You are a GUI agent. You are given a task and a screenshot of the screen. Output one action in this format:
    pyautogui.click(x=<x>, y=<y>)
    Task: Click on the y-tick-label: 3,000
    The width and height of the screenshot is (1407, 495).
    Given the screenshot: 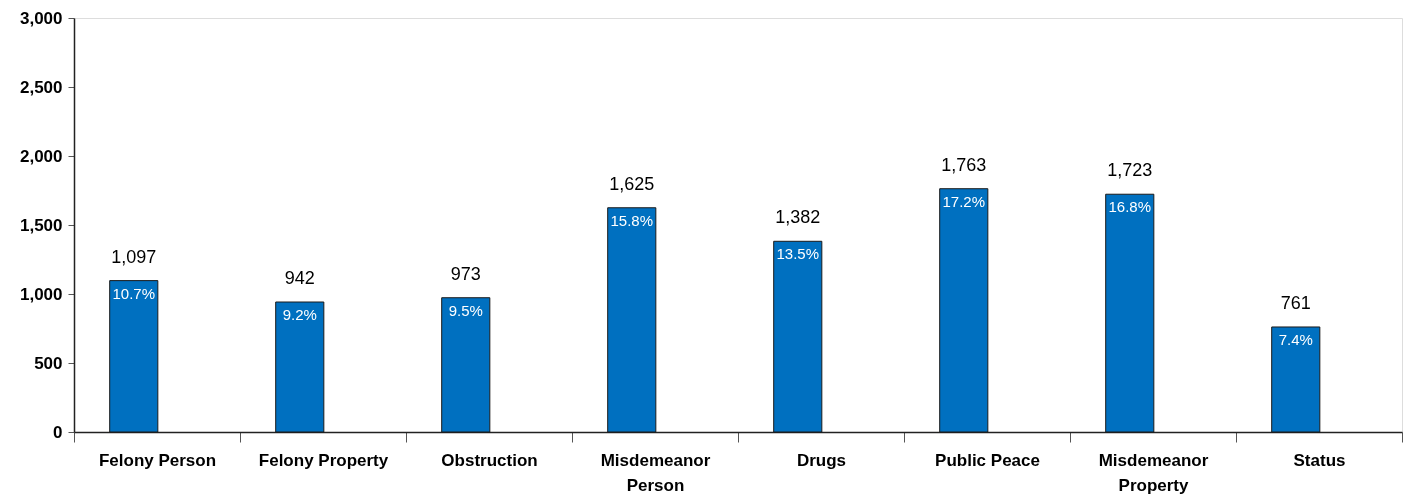 What is the action you would take?
    pyautogui.click(x=41, y=18)
    